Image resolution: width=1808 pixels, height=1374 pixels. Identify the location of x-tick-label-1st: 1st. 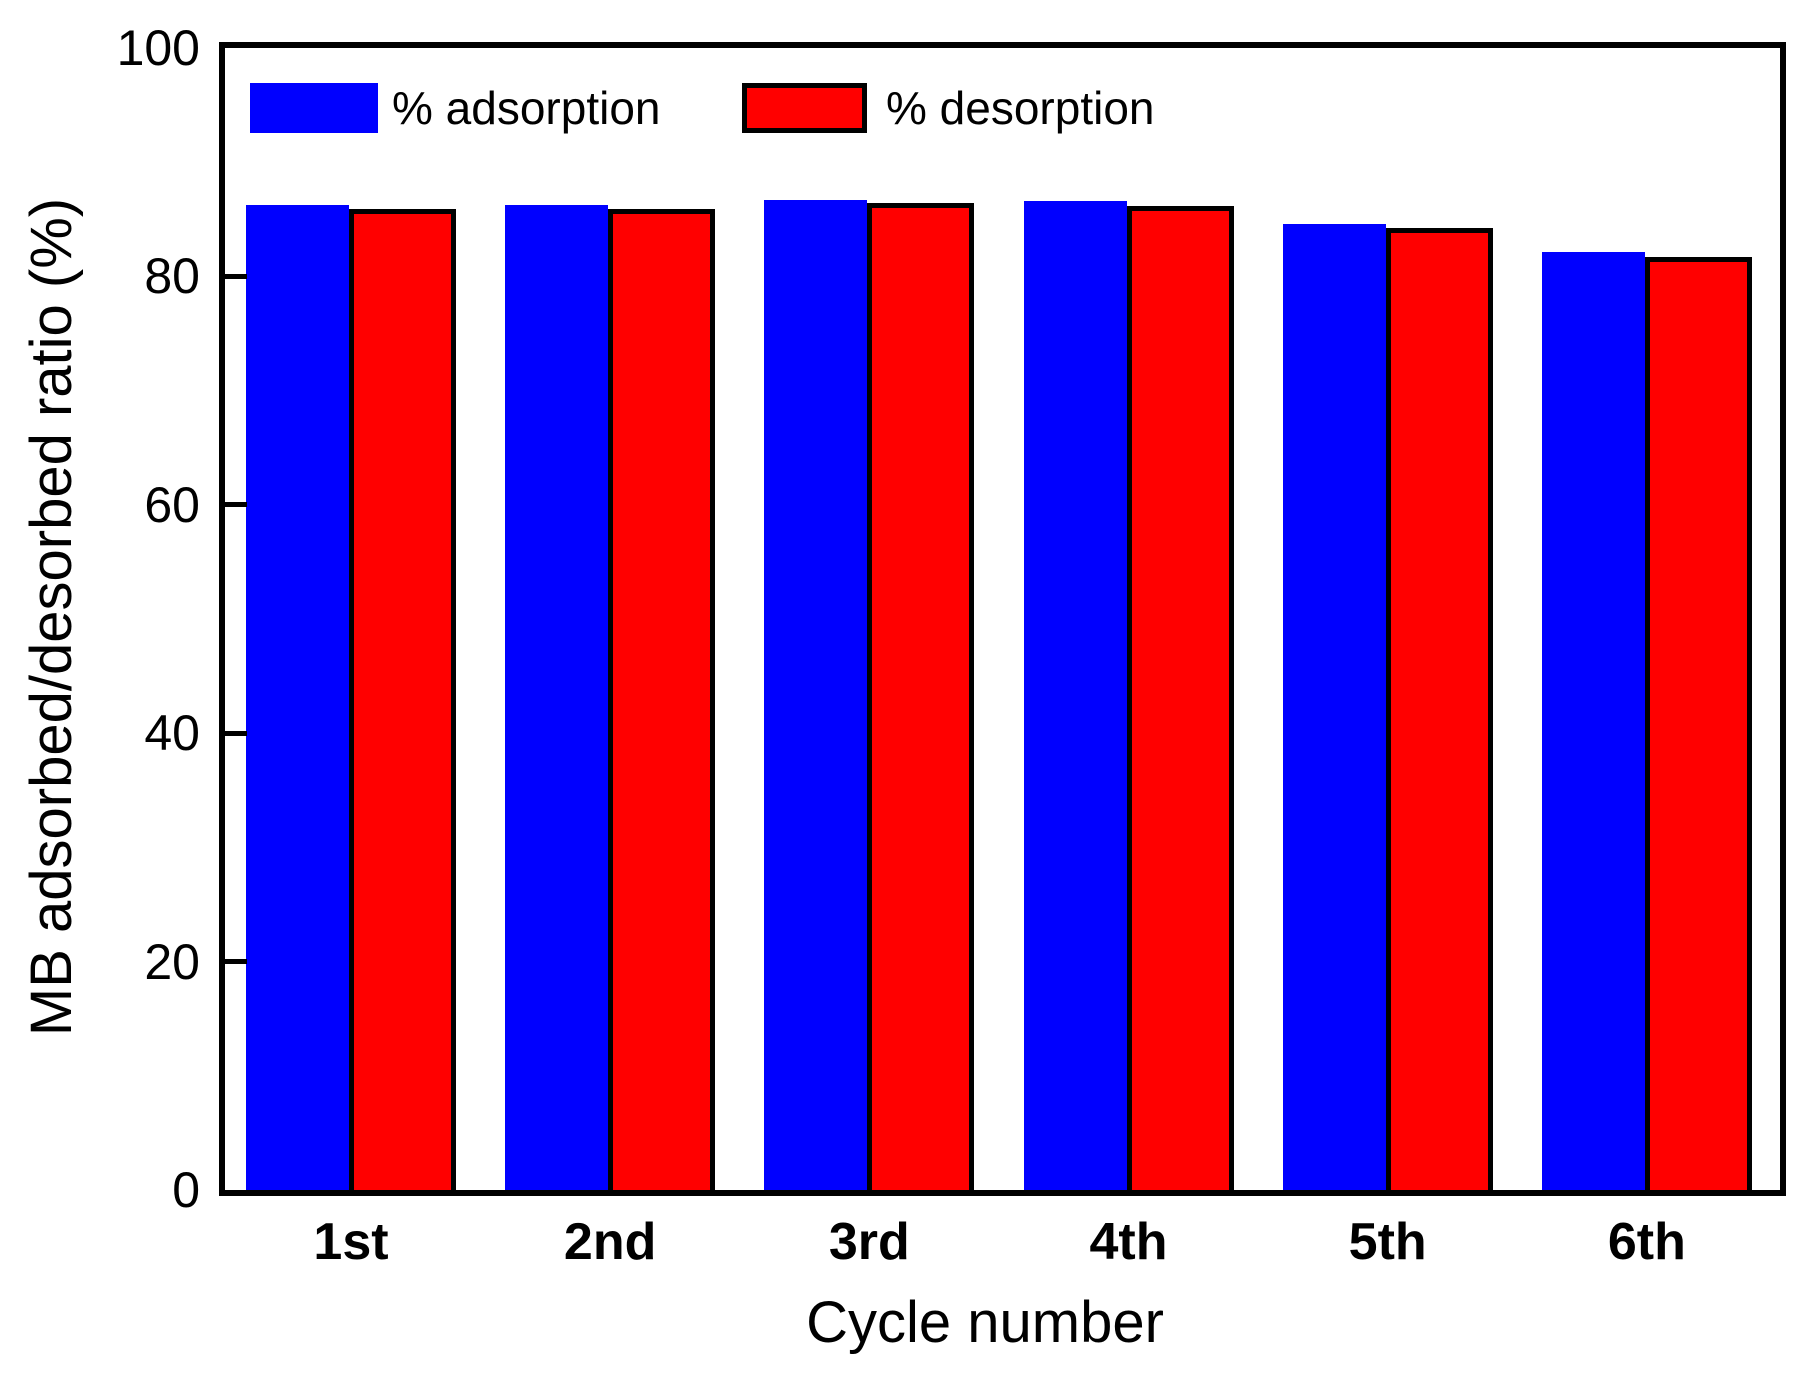
(351, 1242).